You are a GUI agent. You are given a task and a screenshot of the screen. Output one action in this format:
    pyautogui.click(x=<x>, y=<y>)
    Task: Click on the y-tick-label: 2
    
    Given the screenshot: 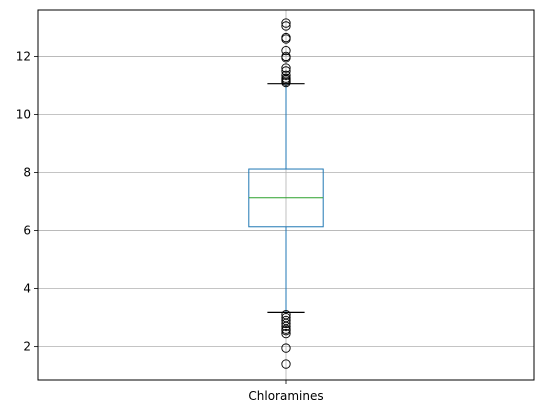 What is the action you would take?
    pyautogui.click(x=27, y=347)
    